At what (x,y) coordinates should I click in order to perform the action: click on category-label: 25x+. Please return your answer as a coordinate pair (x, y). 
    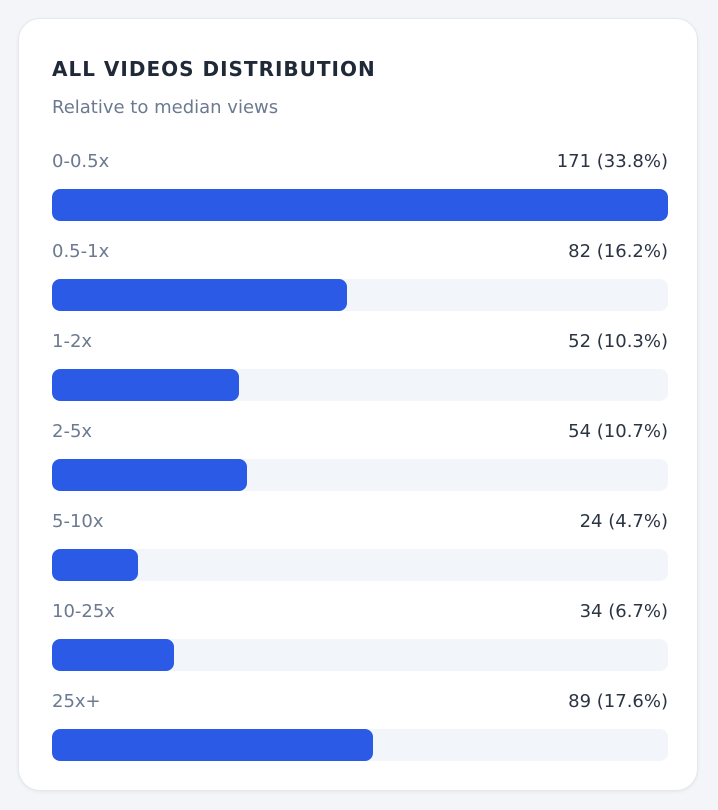
    Looking at the image, I should click on (76, 701).